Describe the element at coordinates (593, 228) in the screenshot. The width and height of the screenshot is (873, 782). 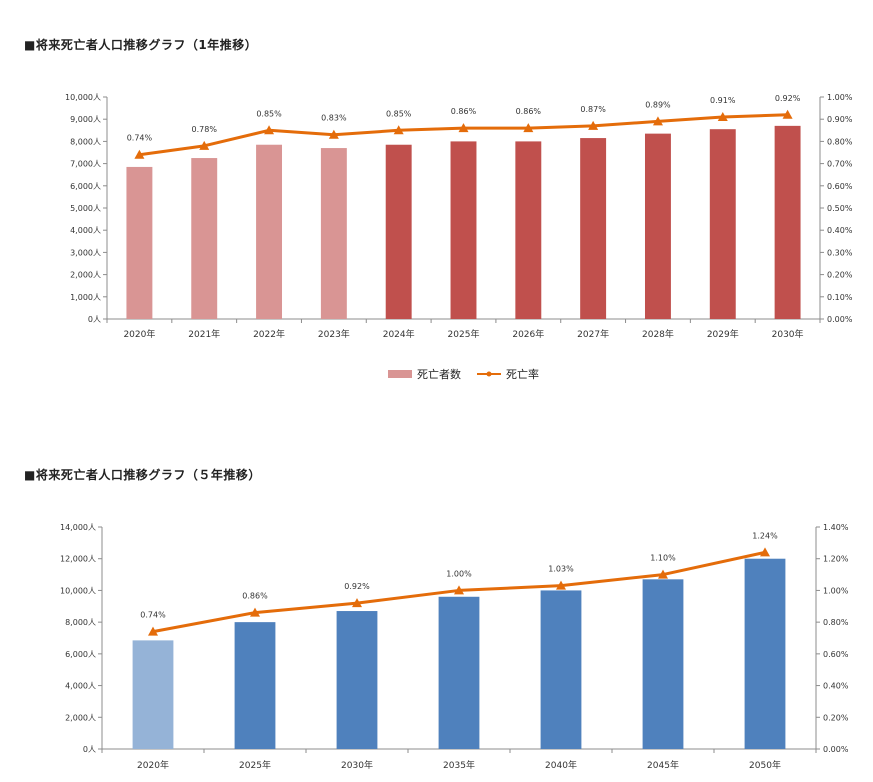
I see `bar-2027年` at that location.